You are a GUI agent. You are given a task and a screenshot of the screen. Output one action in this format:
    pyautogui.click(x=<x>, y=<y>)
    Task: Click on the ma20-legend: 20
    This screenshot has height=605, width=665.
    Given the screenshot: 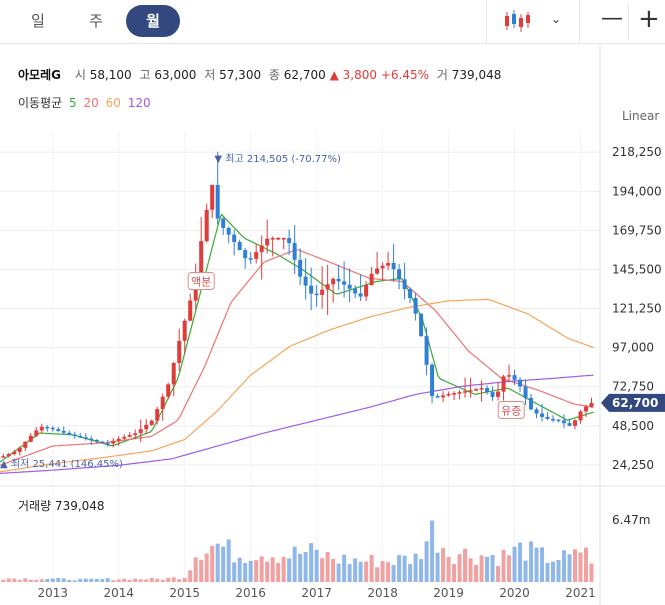 What is the action you would take?
    pyautogui.click(x=91, y=103)
    